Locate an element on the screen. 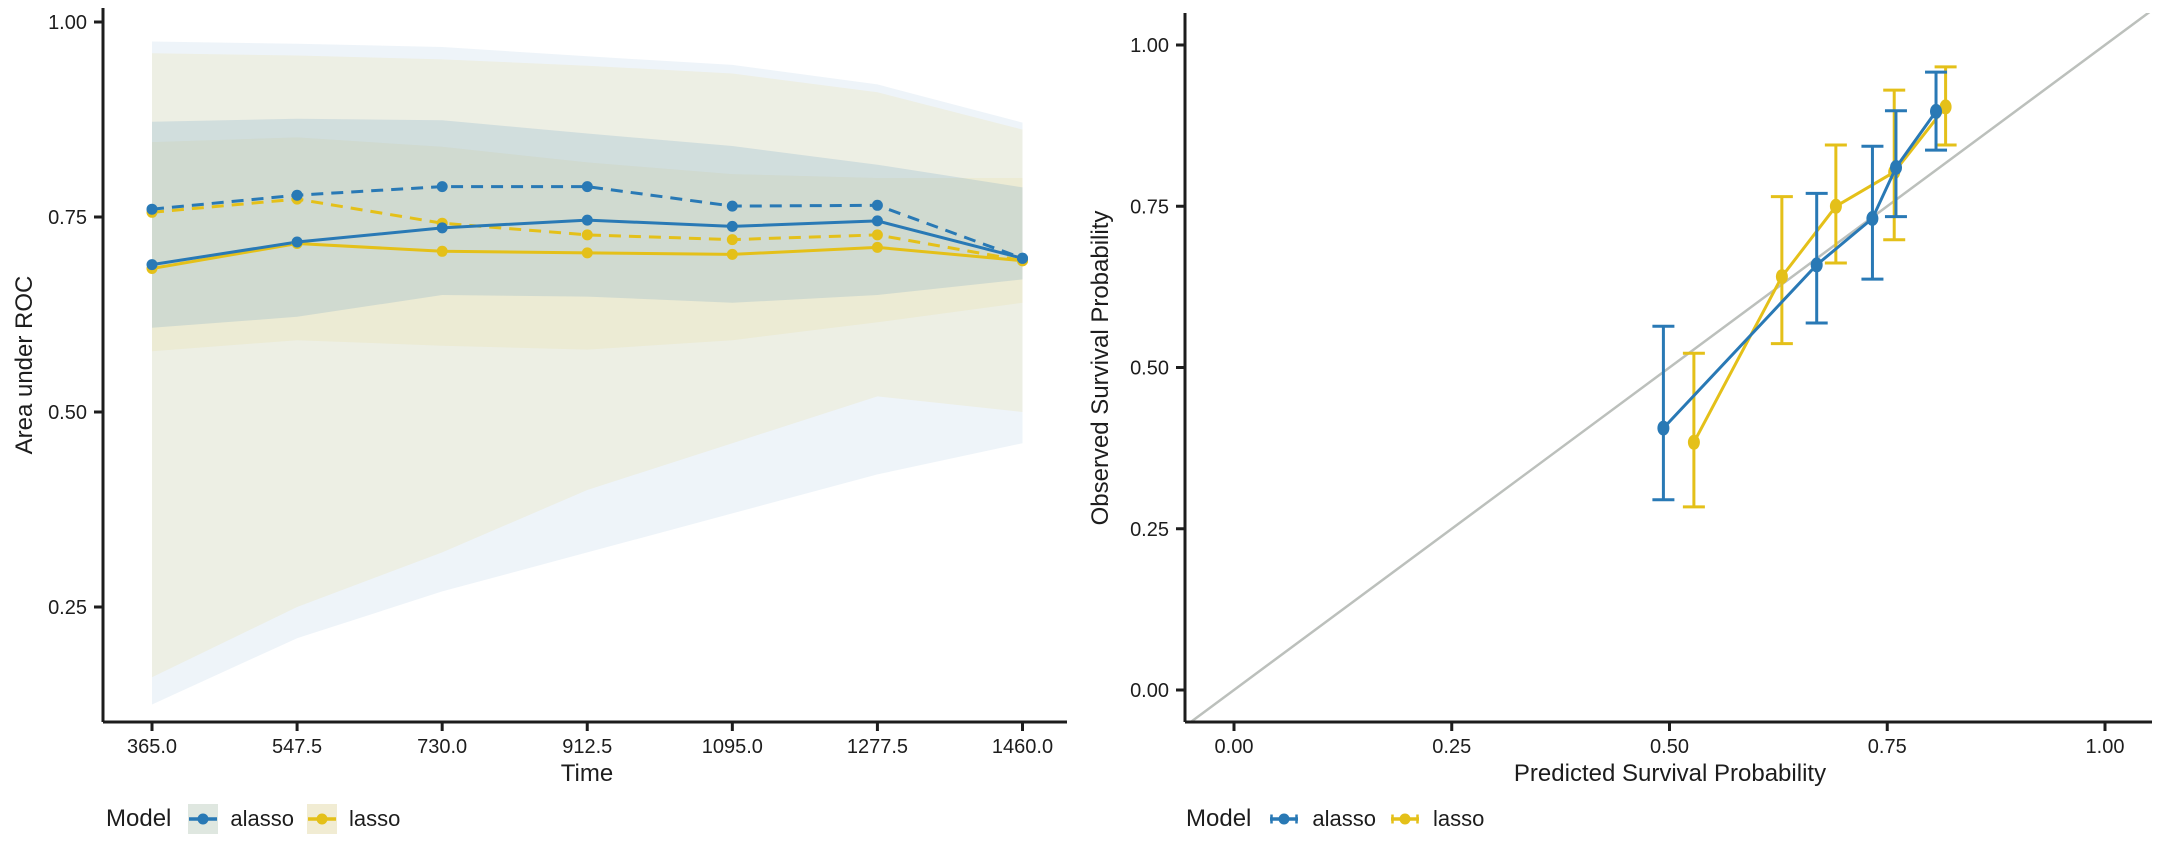  left-legend-title: Model is located at coordinates (139, 818).